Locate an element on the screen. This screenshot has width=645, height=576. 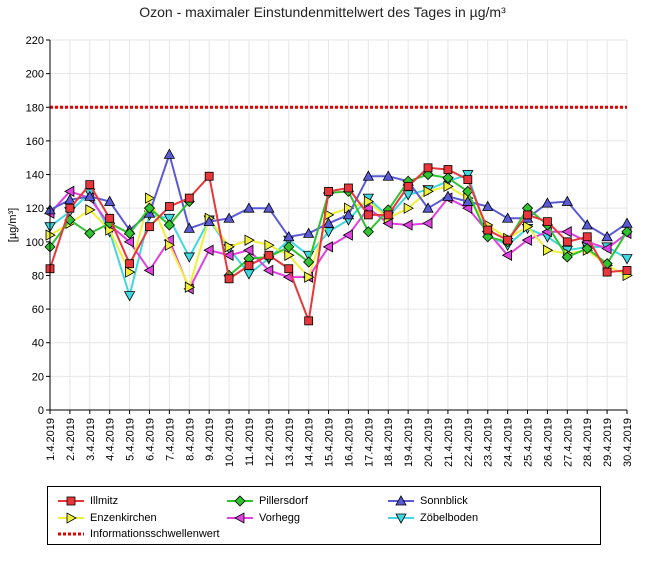
legend-item-sonnblick: Sonnblick is located at coordinates (427, 501).